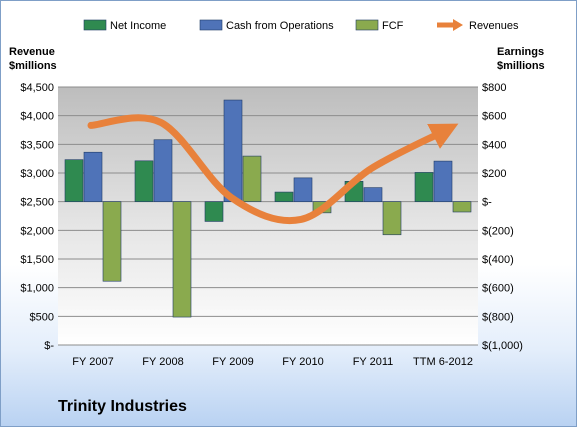 This screenshot has width=577, height=427. I want to click on y-left-tick-label: $4,500, so click(37, 88).